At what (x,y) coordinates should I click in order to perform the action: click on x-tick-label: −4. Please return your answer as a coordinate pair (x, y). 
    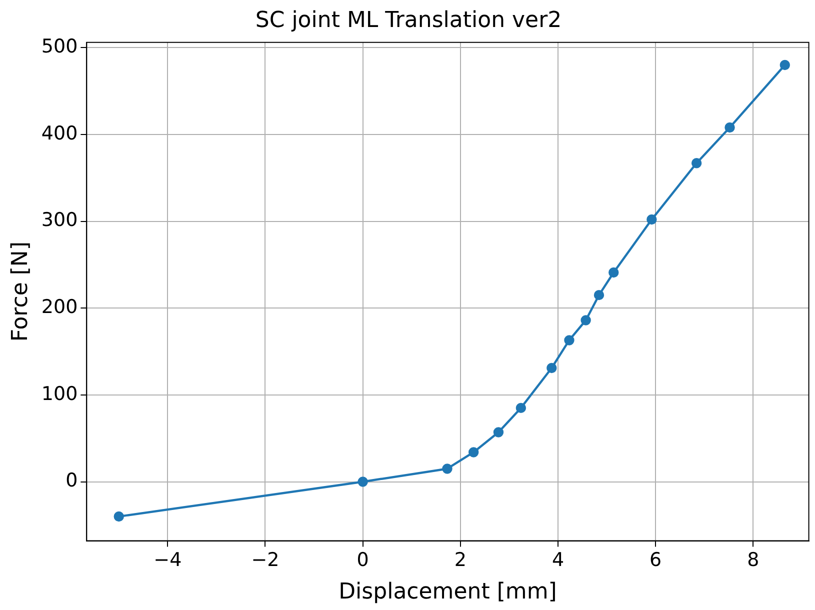
    Looking at the image, I should click on (168, 560).